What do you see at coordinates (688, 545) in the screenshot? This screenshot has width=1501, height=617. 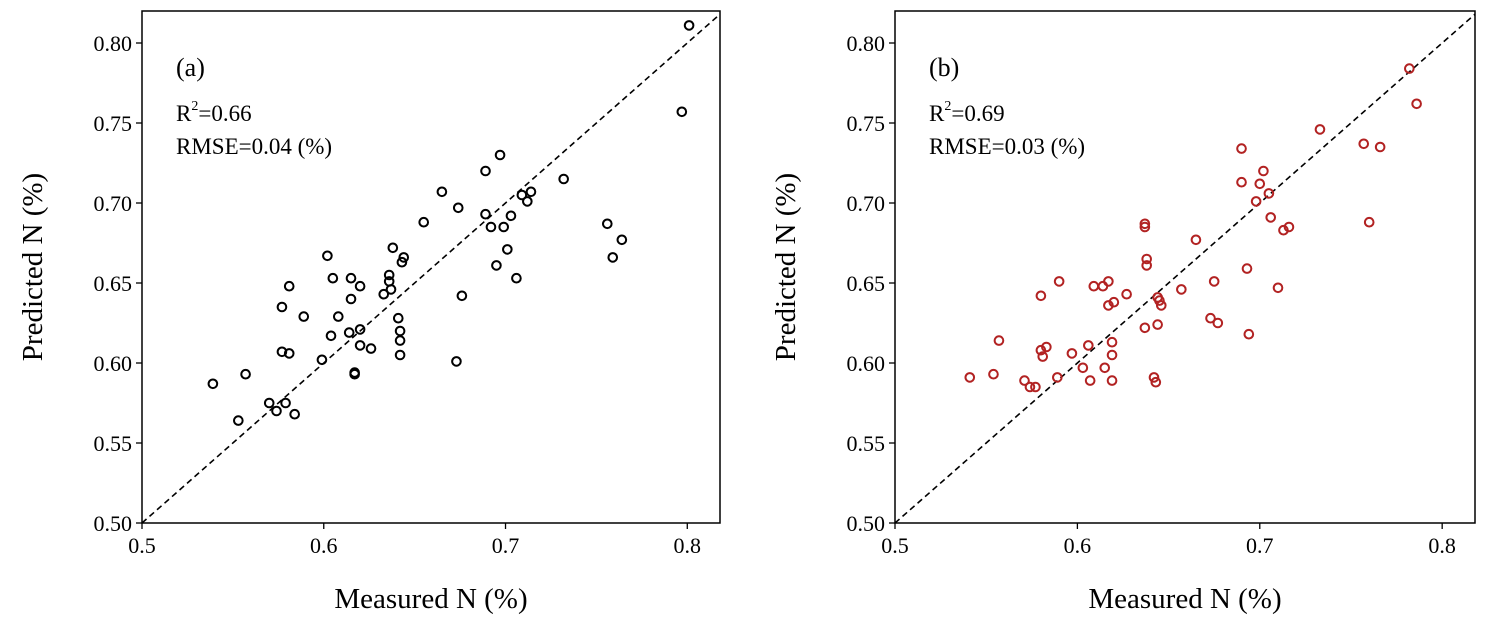 I see `x-tick-label: 0.8` at bounding box center [688, 545].